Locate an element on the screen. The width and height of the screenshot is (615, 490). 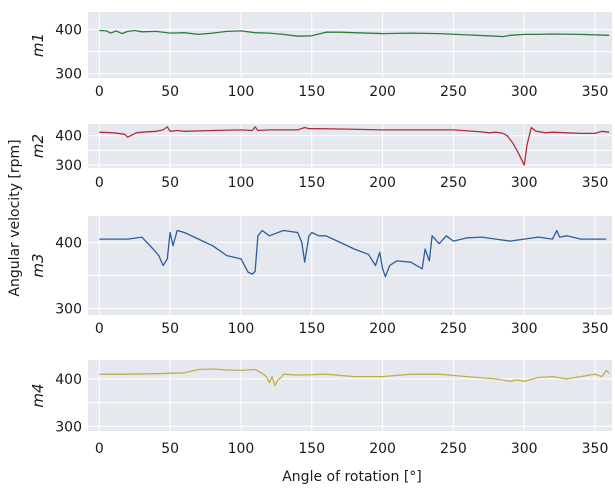
panel-m2: 300 400 0 50 100 150 200 250 300 350 m2 is located at coordinates (320, 157).